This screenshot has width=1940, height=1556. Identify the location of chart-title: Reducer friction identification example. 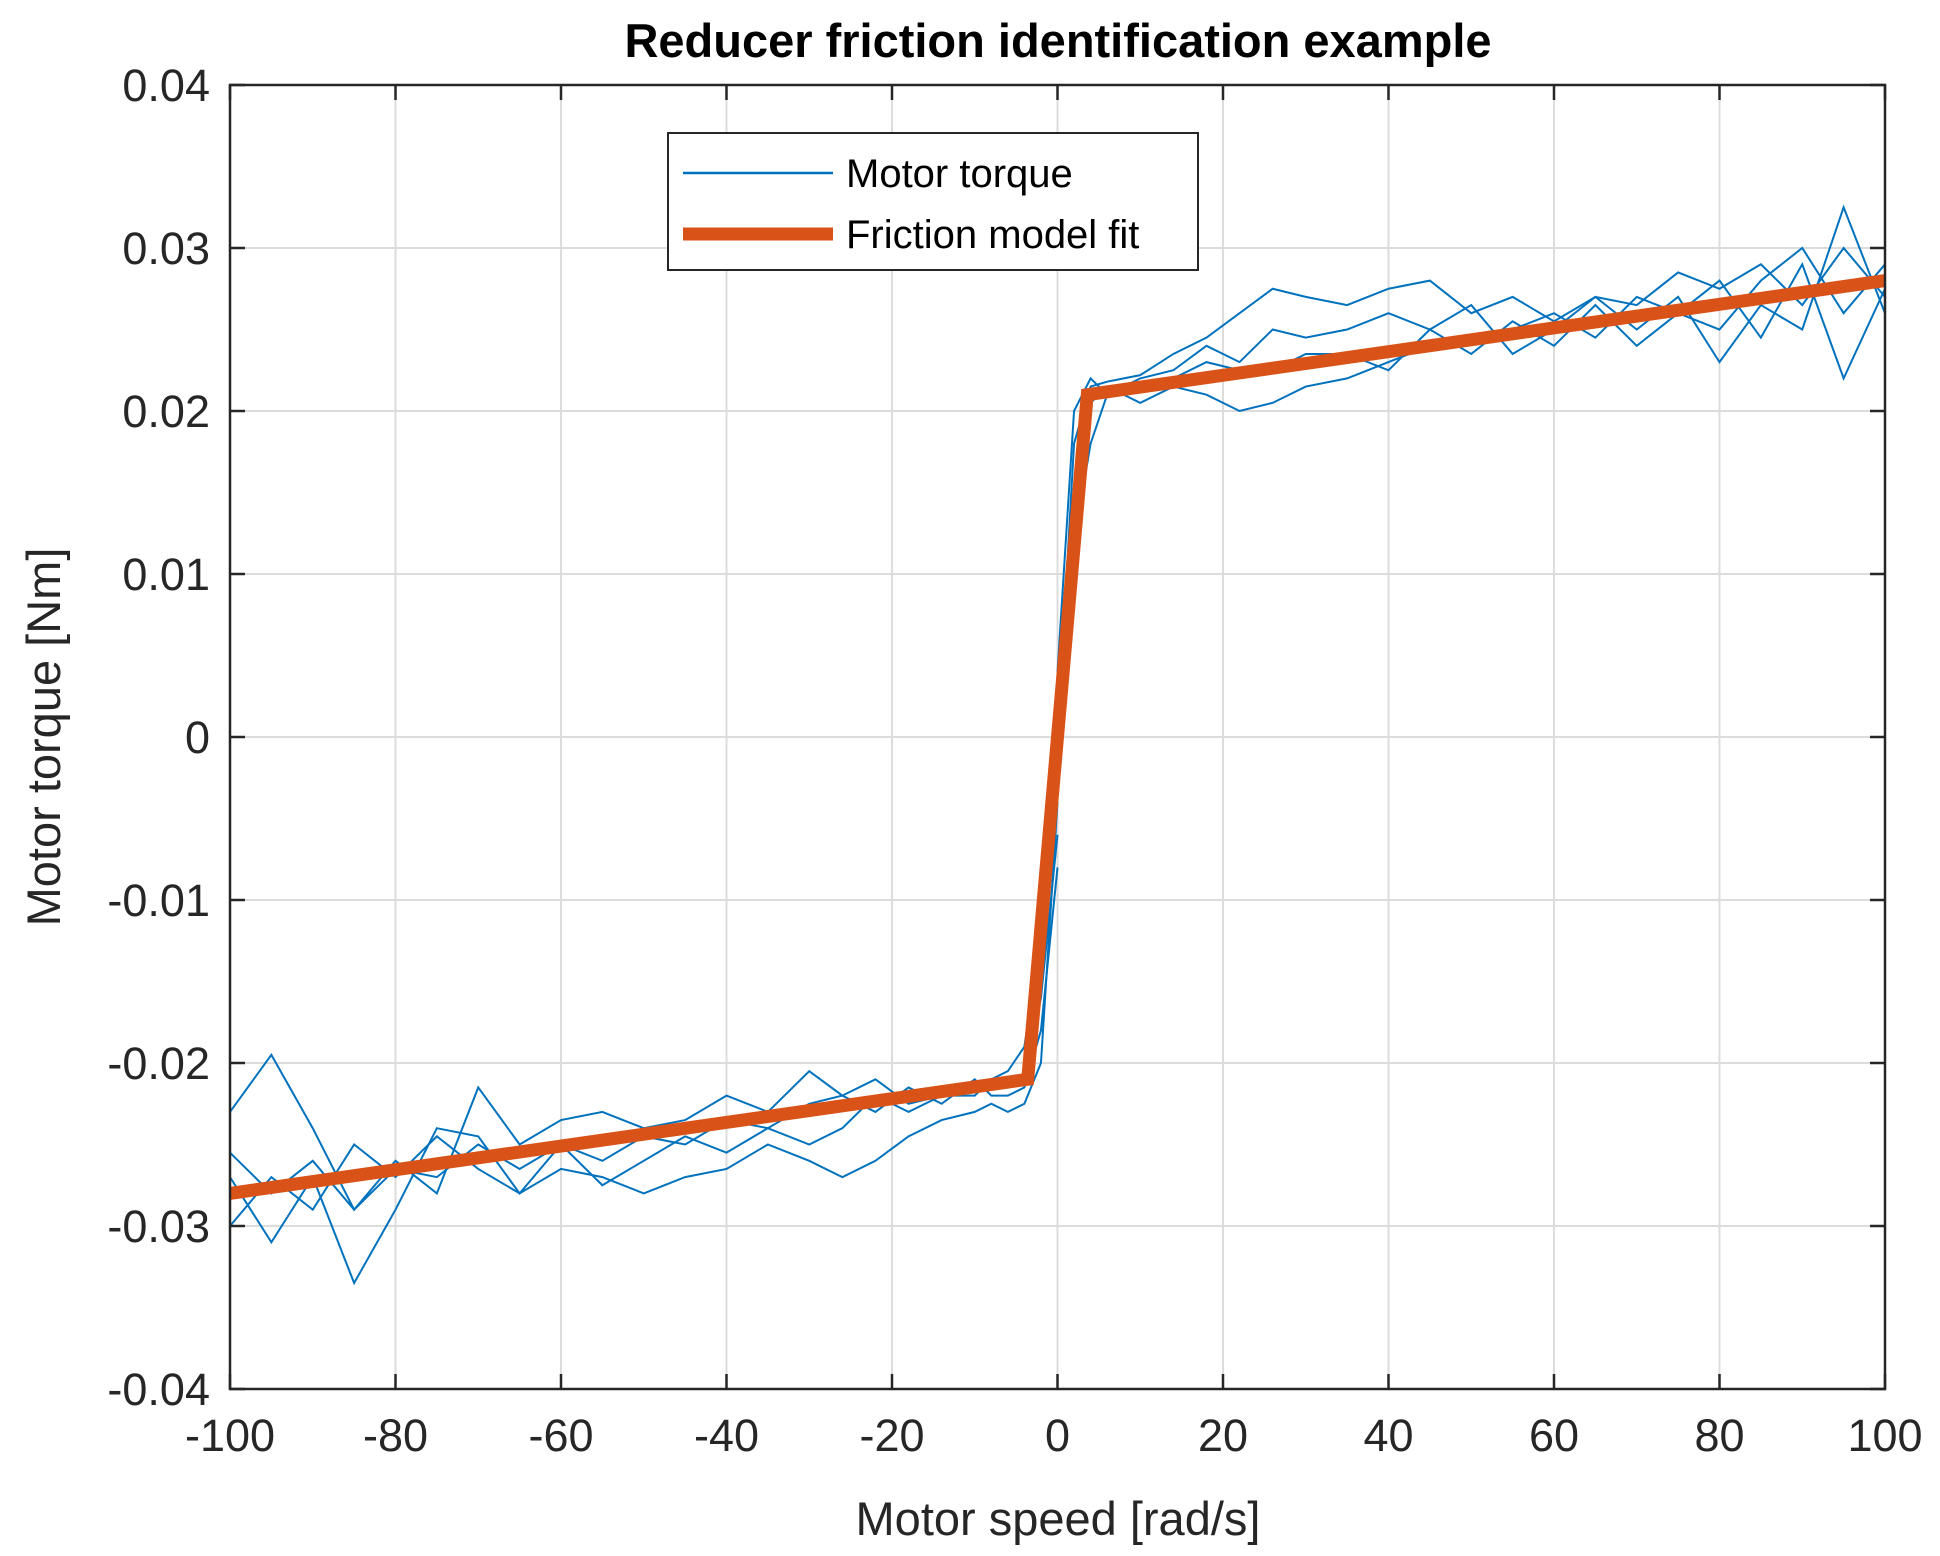
(1057, 40).